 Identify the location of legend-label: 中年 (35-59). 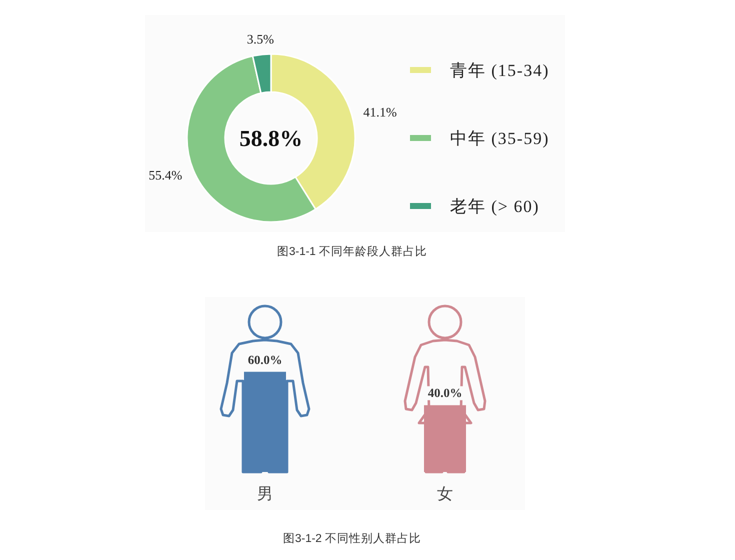
(500, 138).